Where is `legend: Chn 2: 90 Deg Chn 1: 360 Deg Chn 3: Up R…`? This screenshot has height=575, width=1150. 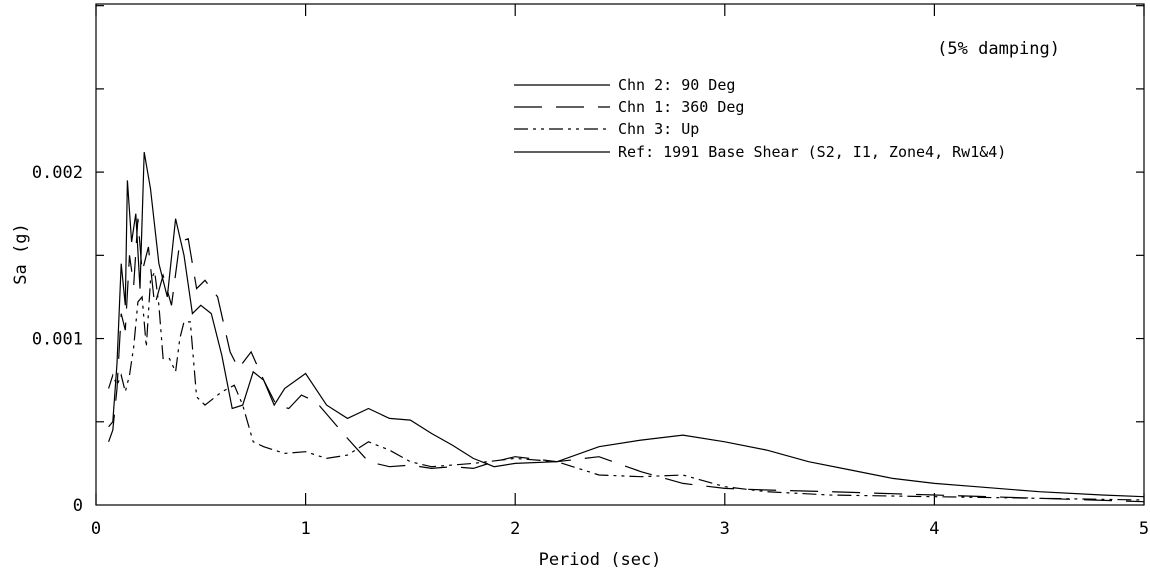
legend: Chn 2: 90 Deg Chn 1: 360 Deg Chn 3: Up R… is located at coordinates (760, 118).